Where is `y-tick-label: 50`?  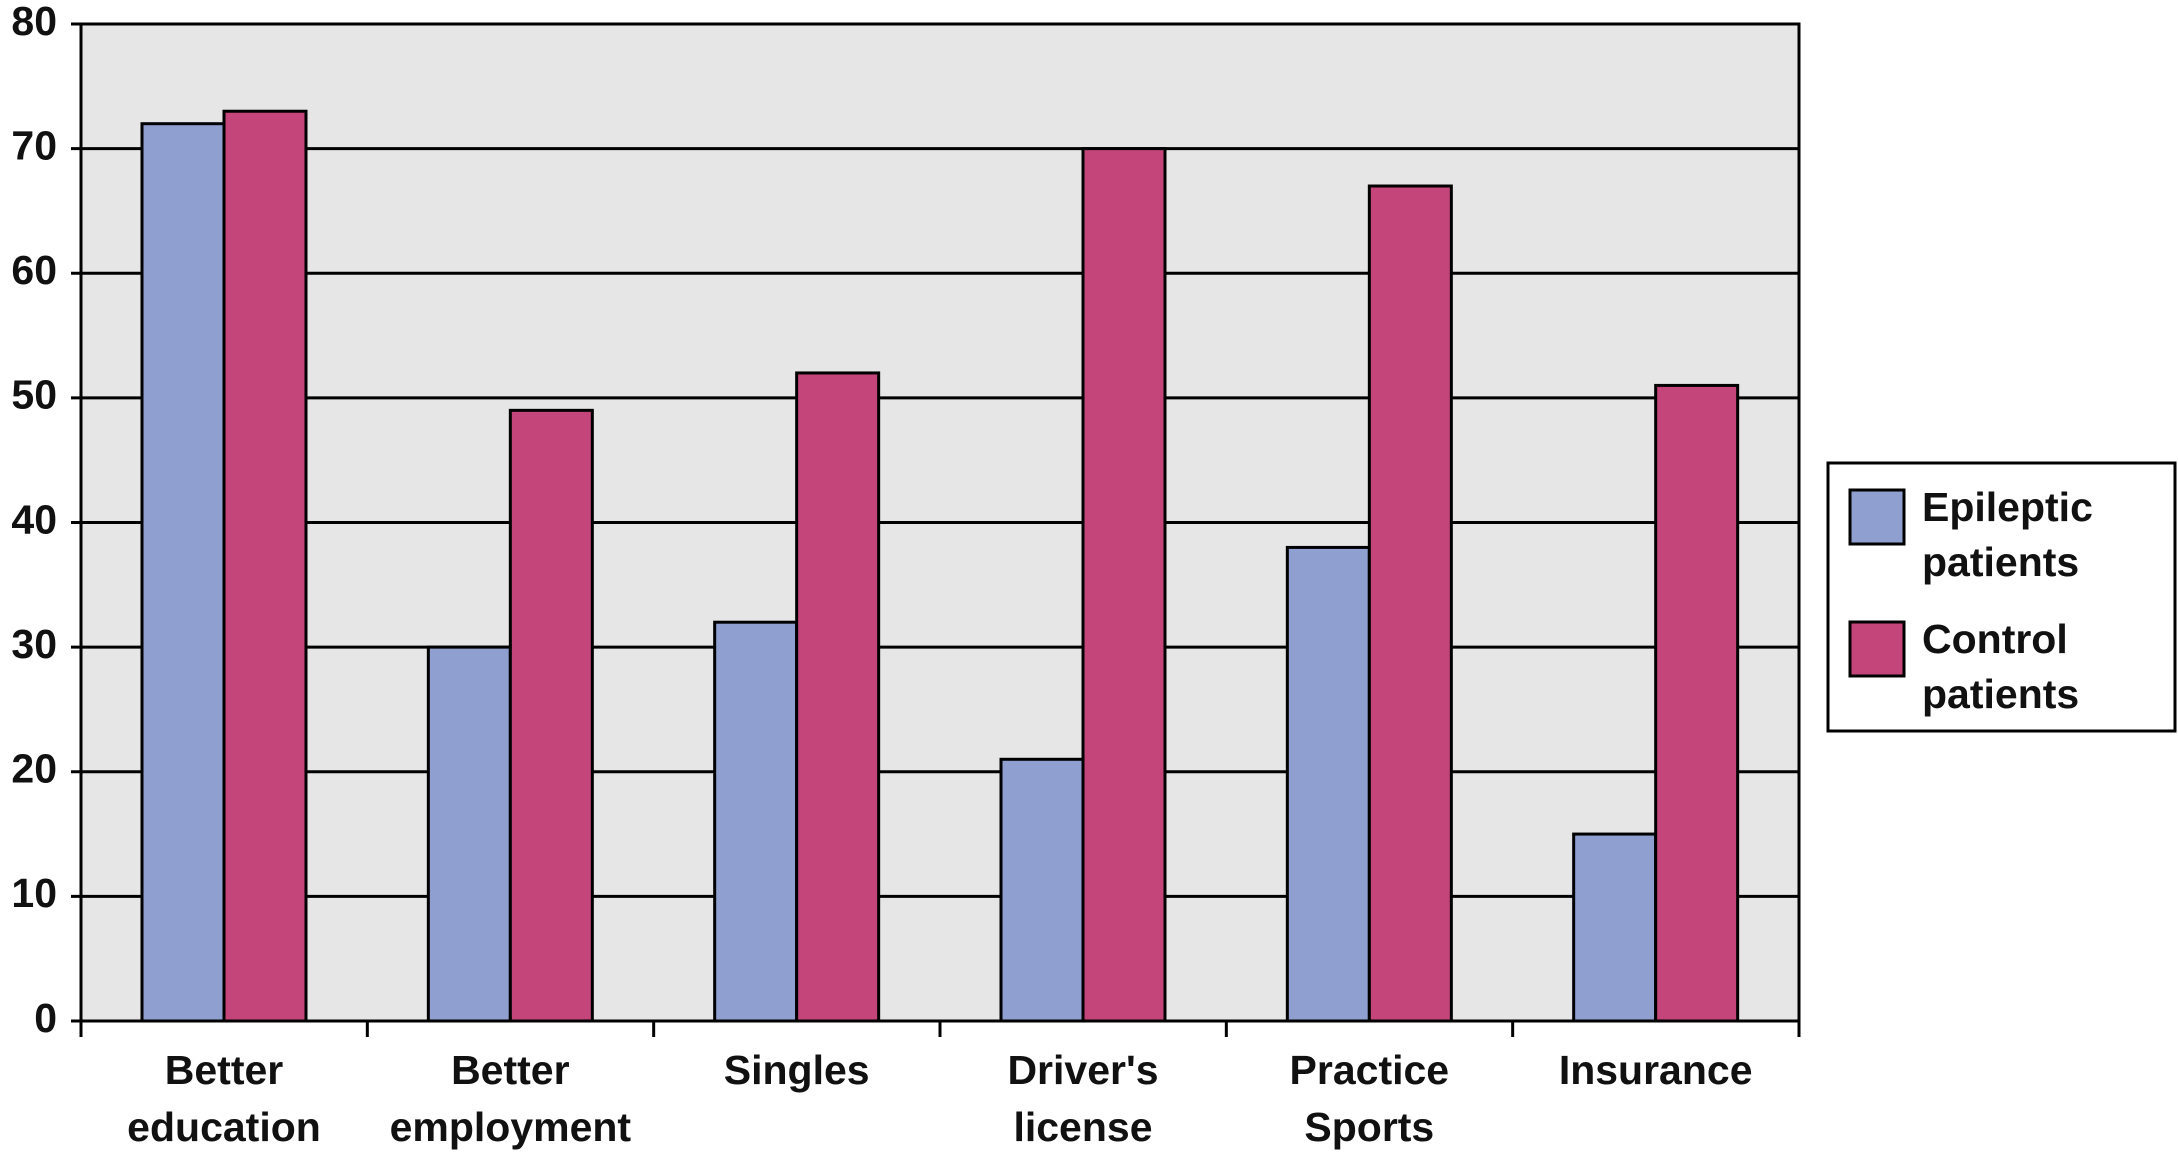 y-tick-label: 50 is located at coordinates (34, 395).